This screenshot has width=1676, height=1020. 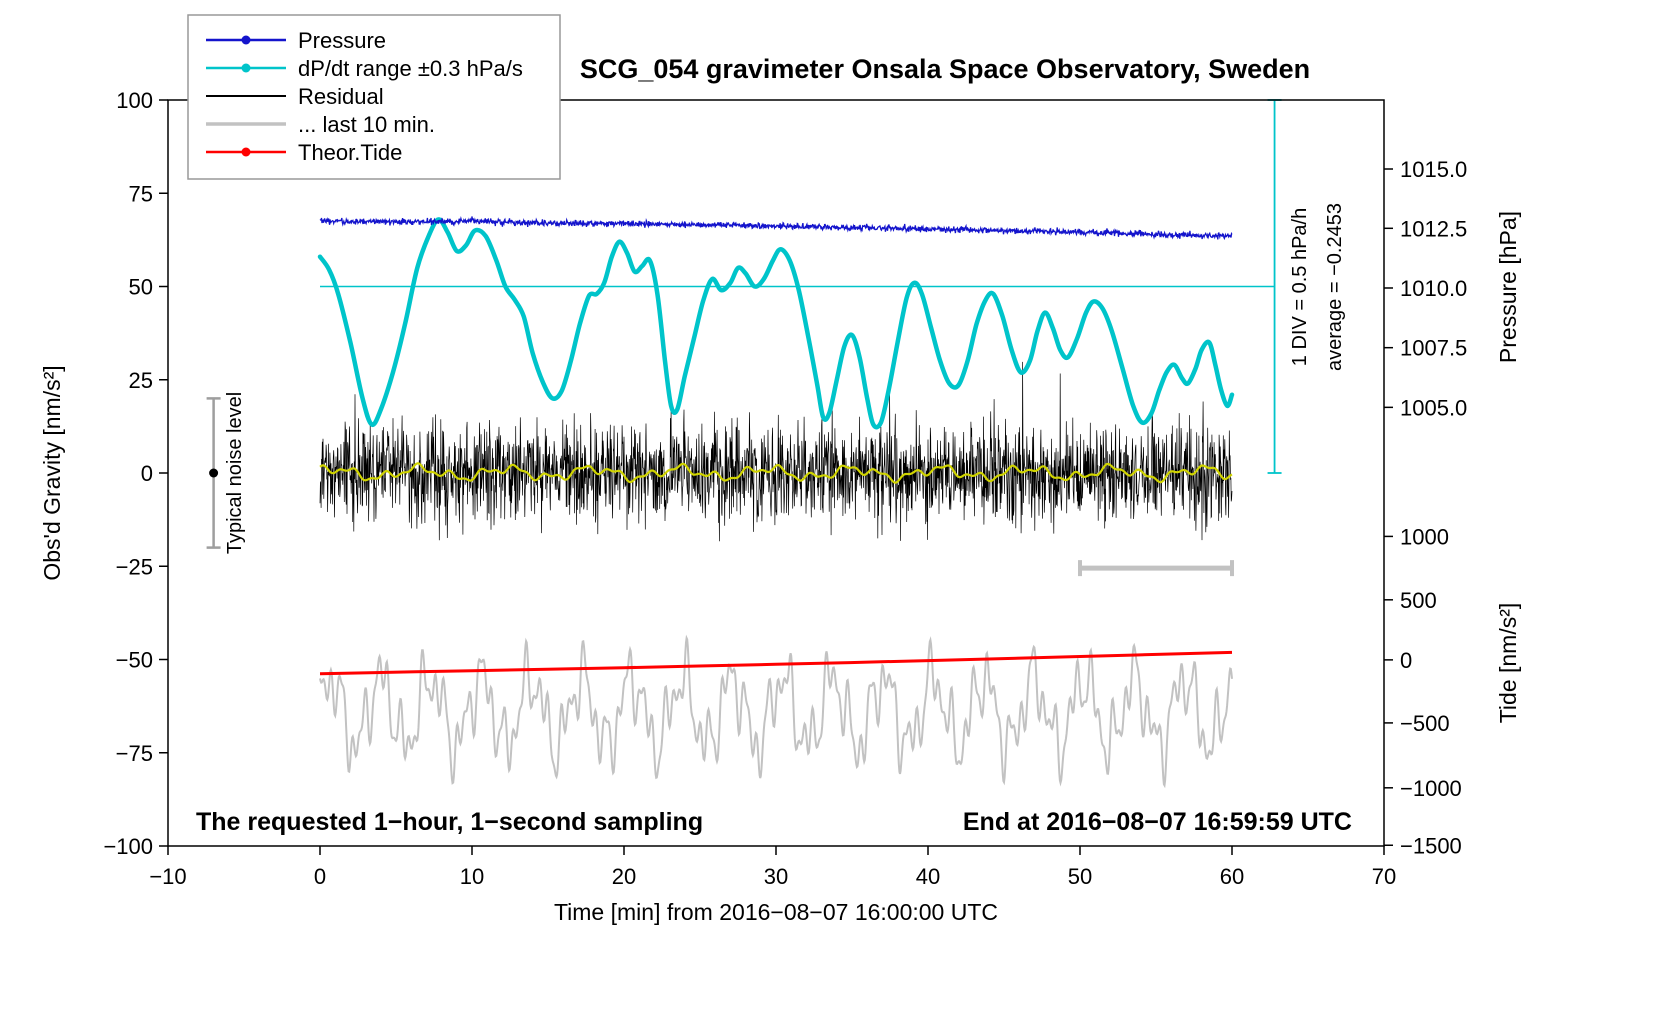 What do you see at coordinates (1232, 876) in the screenshot?
I see `x-tick-label: 60` at bounding box center [1232, 876].